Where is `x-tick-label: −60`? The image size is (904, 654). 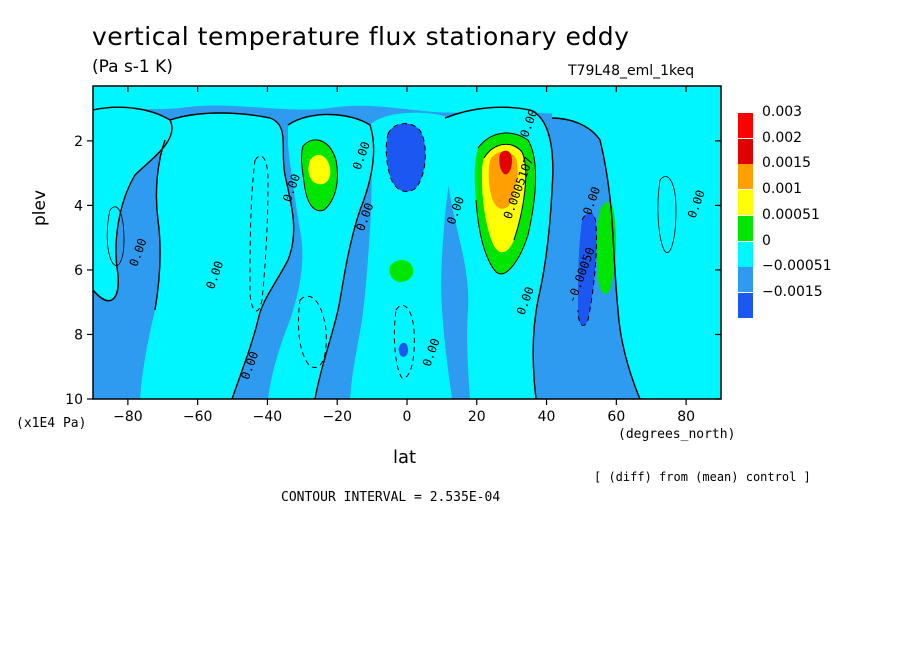
x-tick-label: −60 is located at coordinates (198, 417).